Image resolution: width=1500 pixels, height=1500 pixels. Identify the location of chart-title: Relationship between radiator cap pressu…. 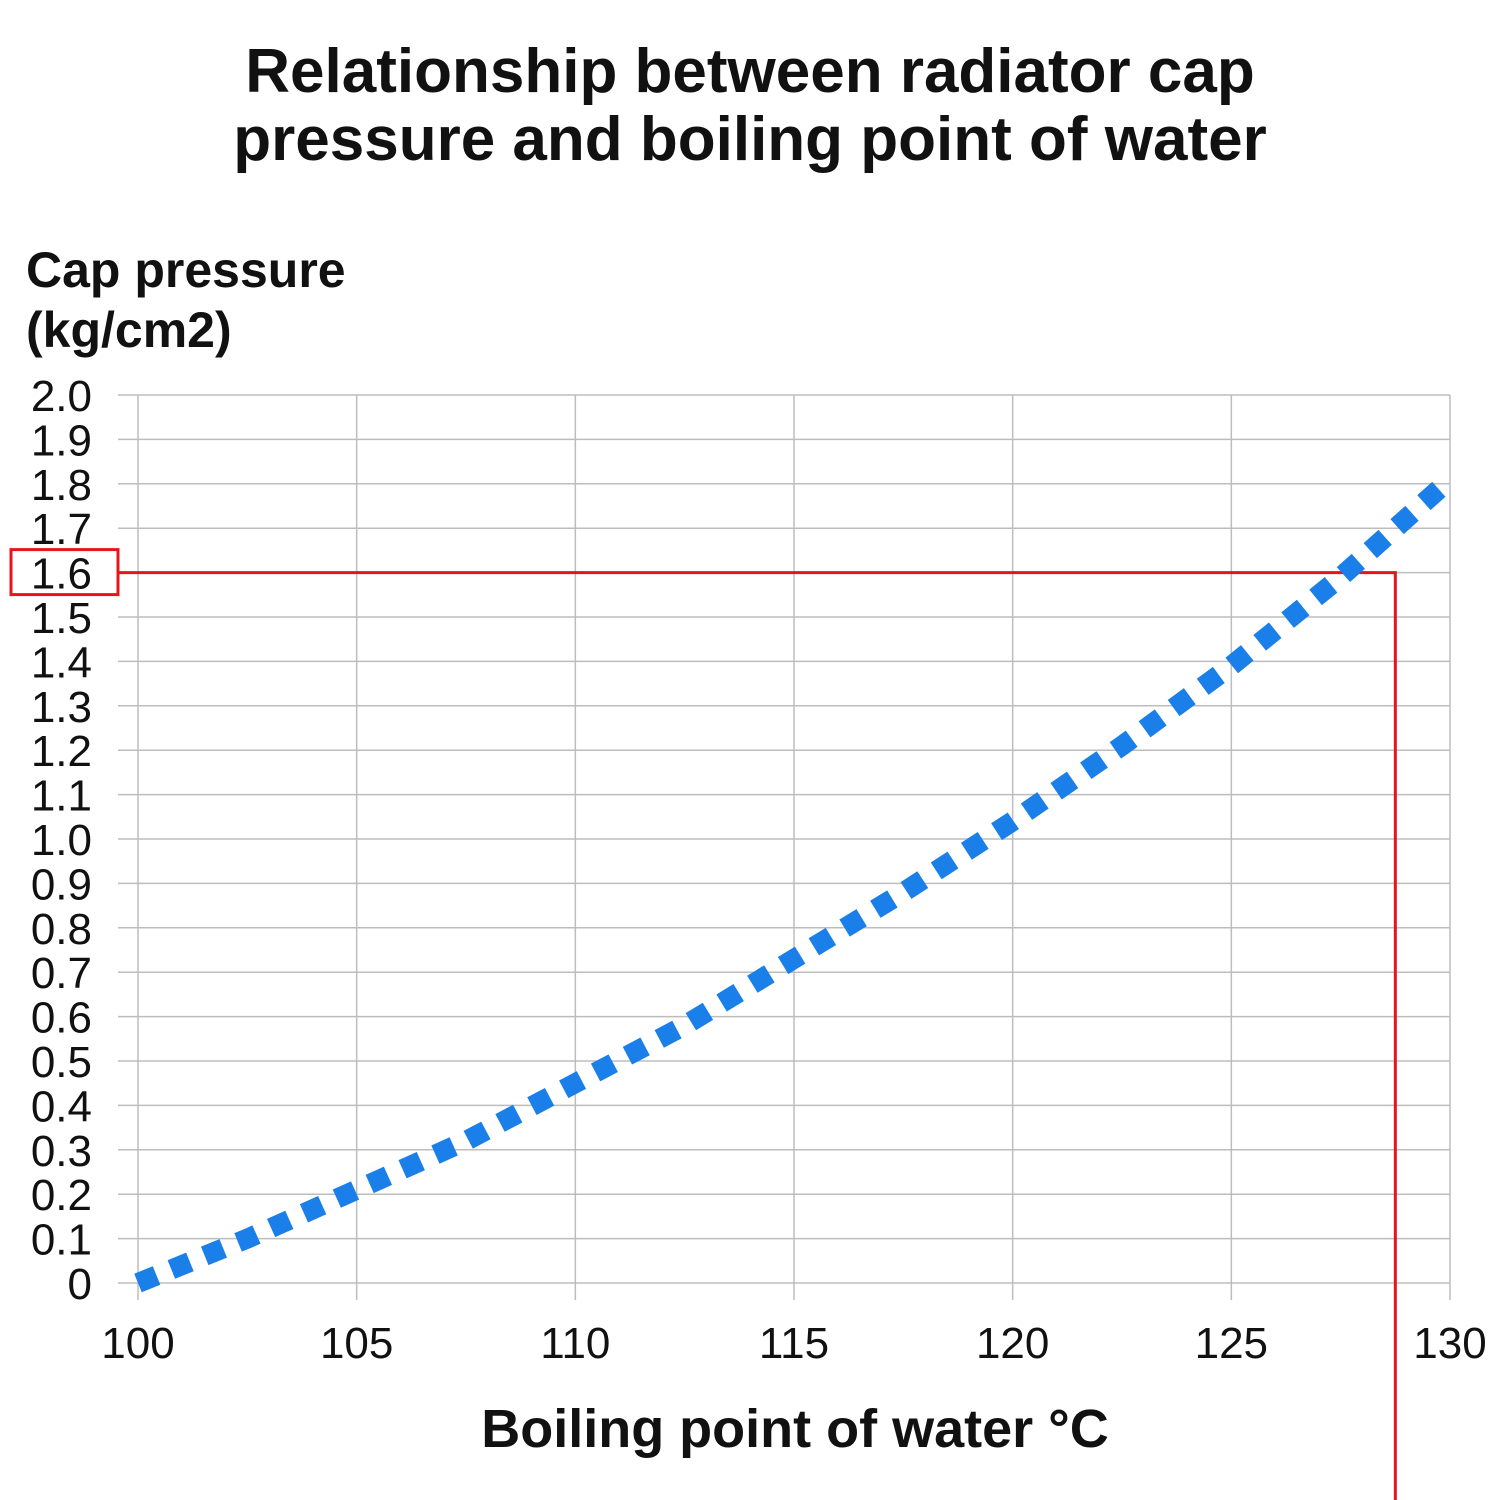
(750, 106).